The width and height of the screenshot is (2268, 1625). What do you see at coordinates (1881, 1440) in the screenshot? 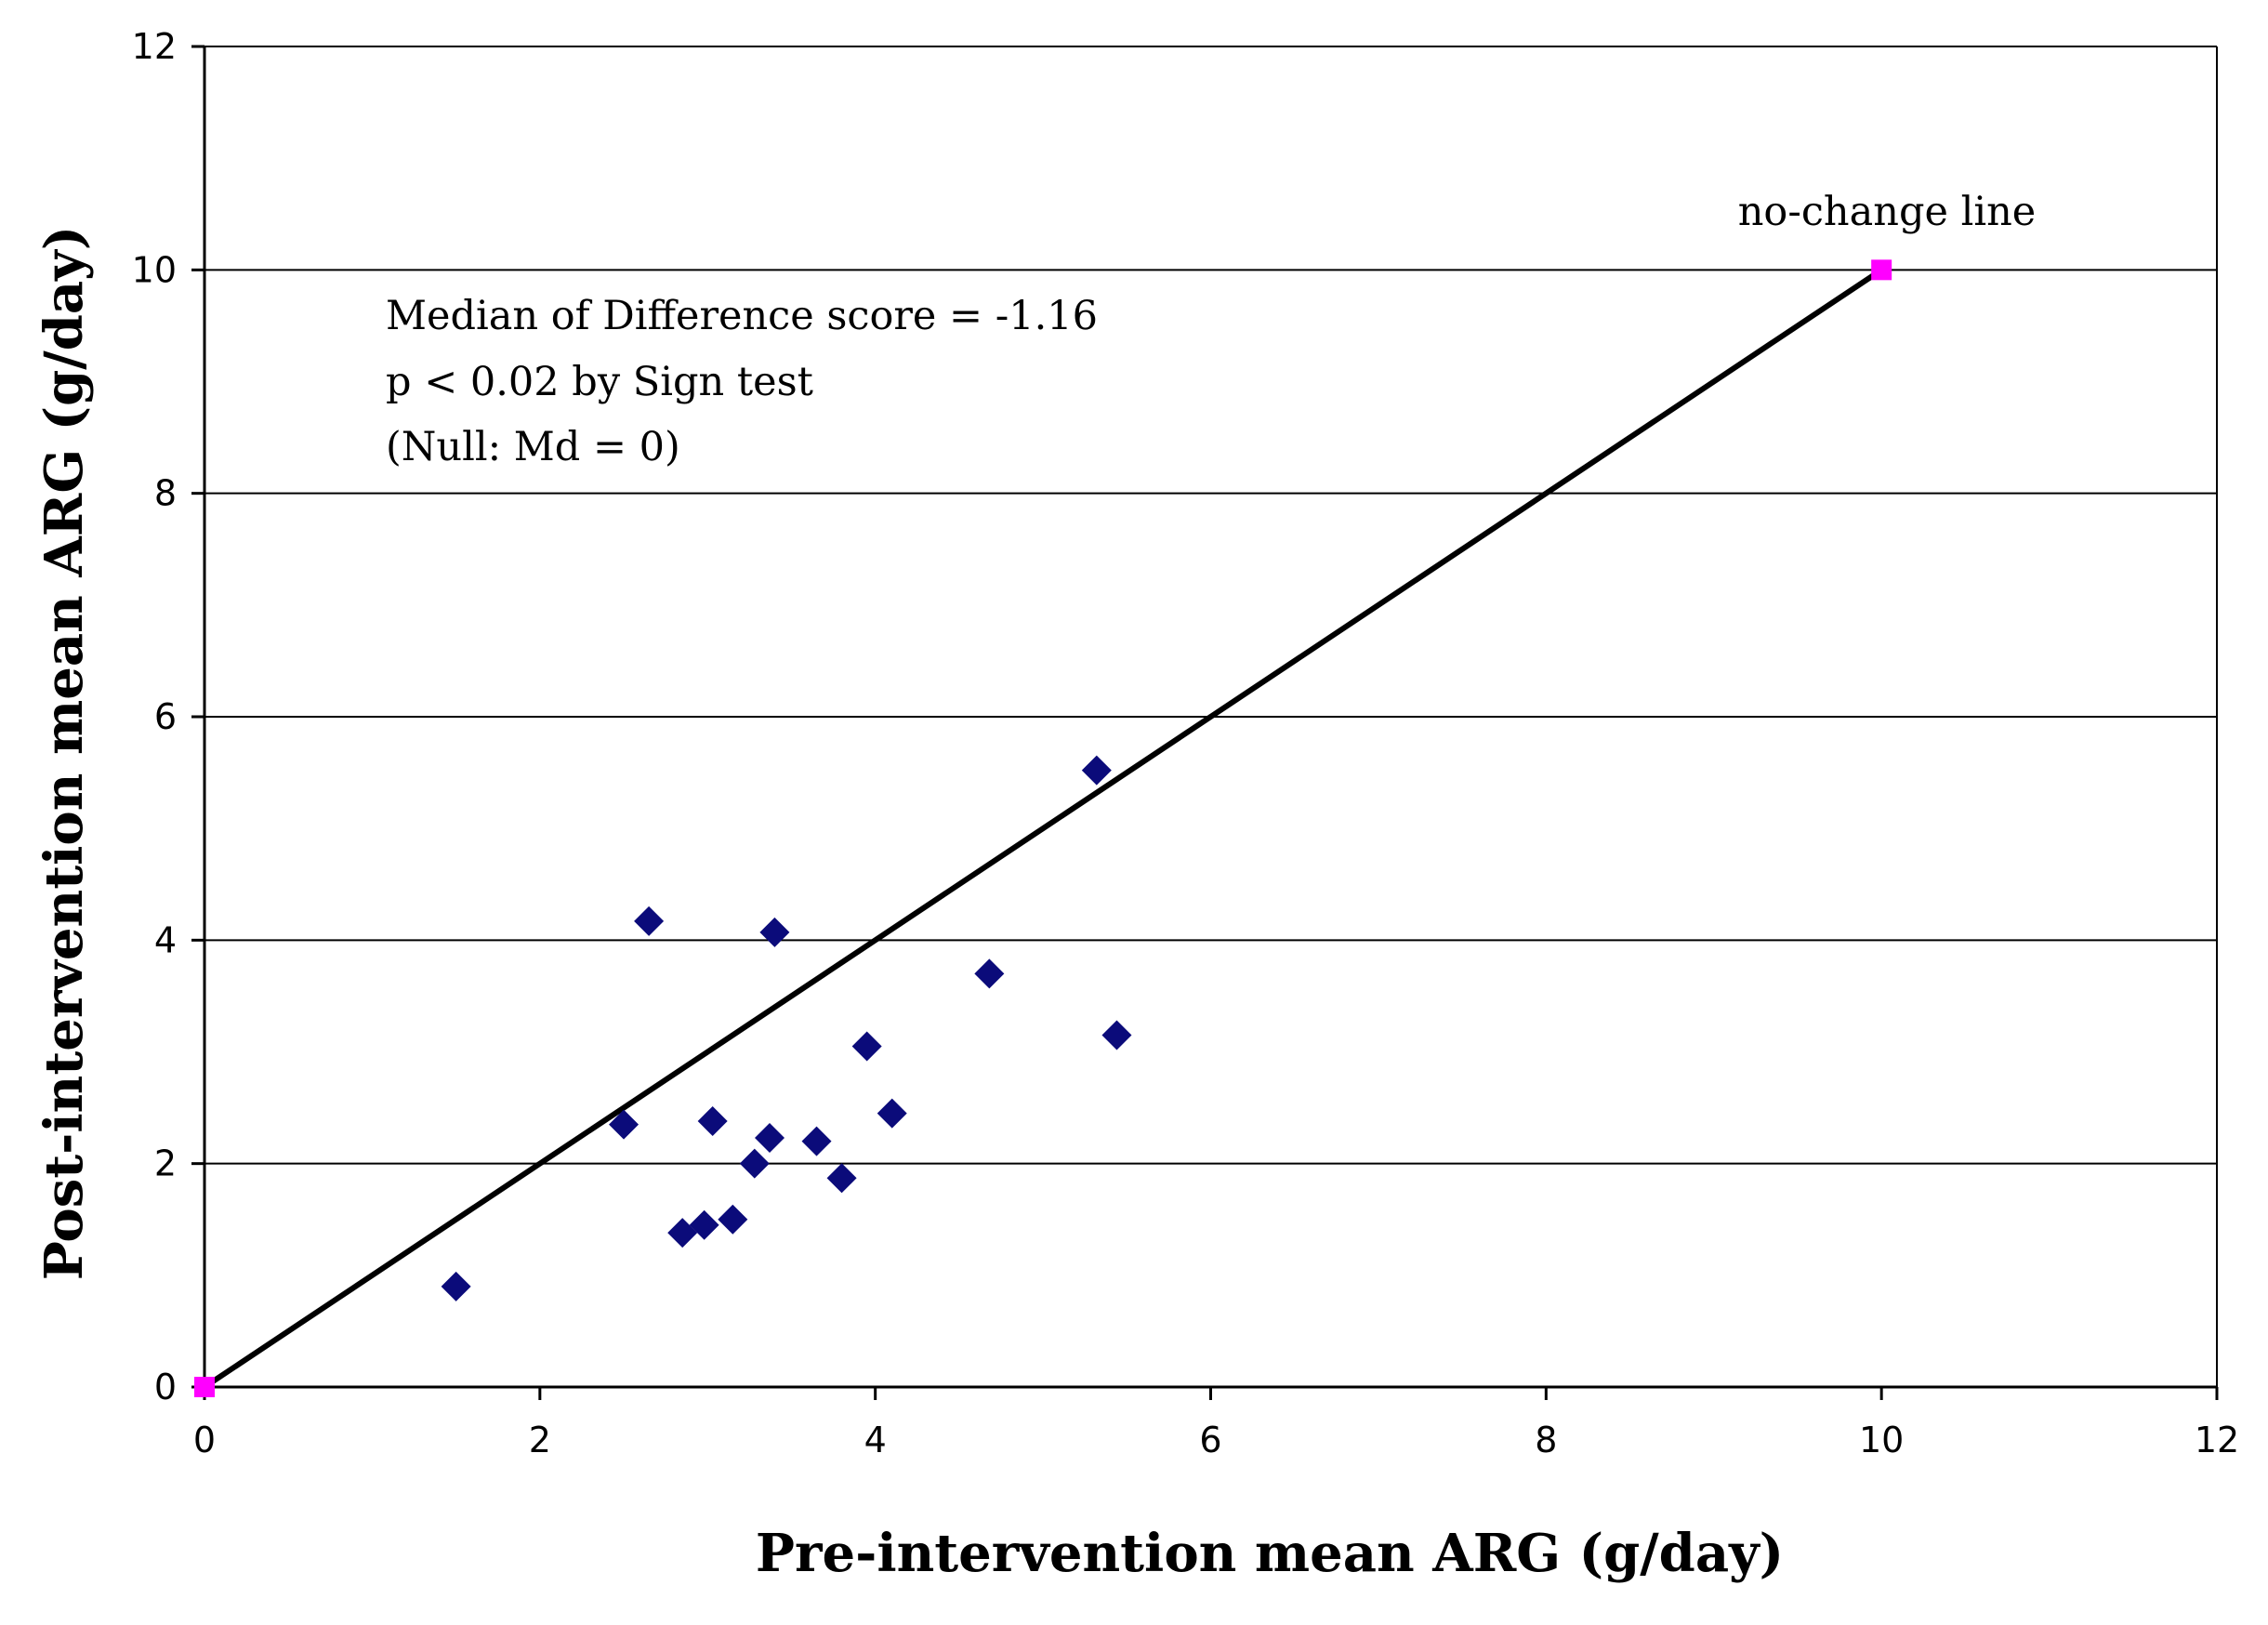
I see `x-tick-label-10: 10` at bounding box center [1881, 1440].